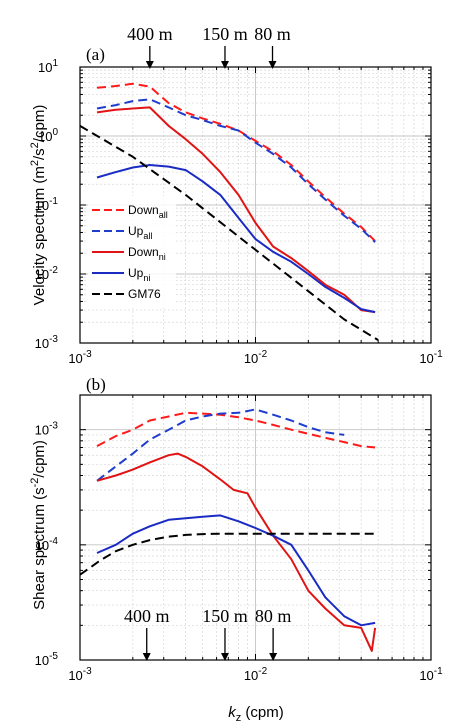  What do you see at coordinates (227, 554) in the screenshot?
I see `panel-b-series-gm76` at bounding box center [227, 554].